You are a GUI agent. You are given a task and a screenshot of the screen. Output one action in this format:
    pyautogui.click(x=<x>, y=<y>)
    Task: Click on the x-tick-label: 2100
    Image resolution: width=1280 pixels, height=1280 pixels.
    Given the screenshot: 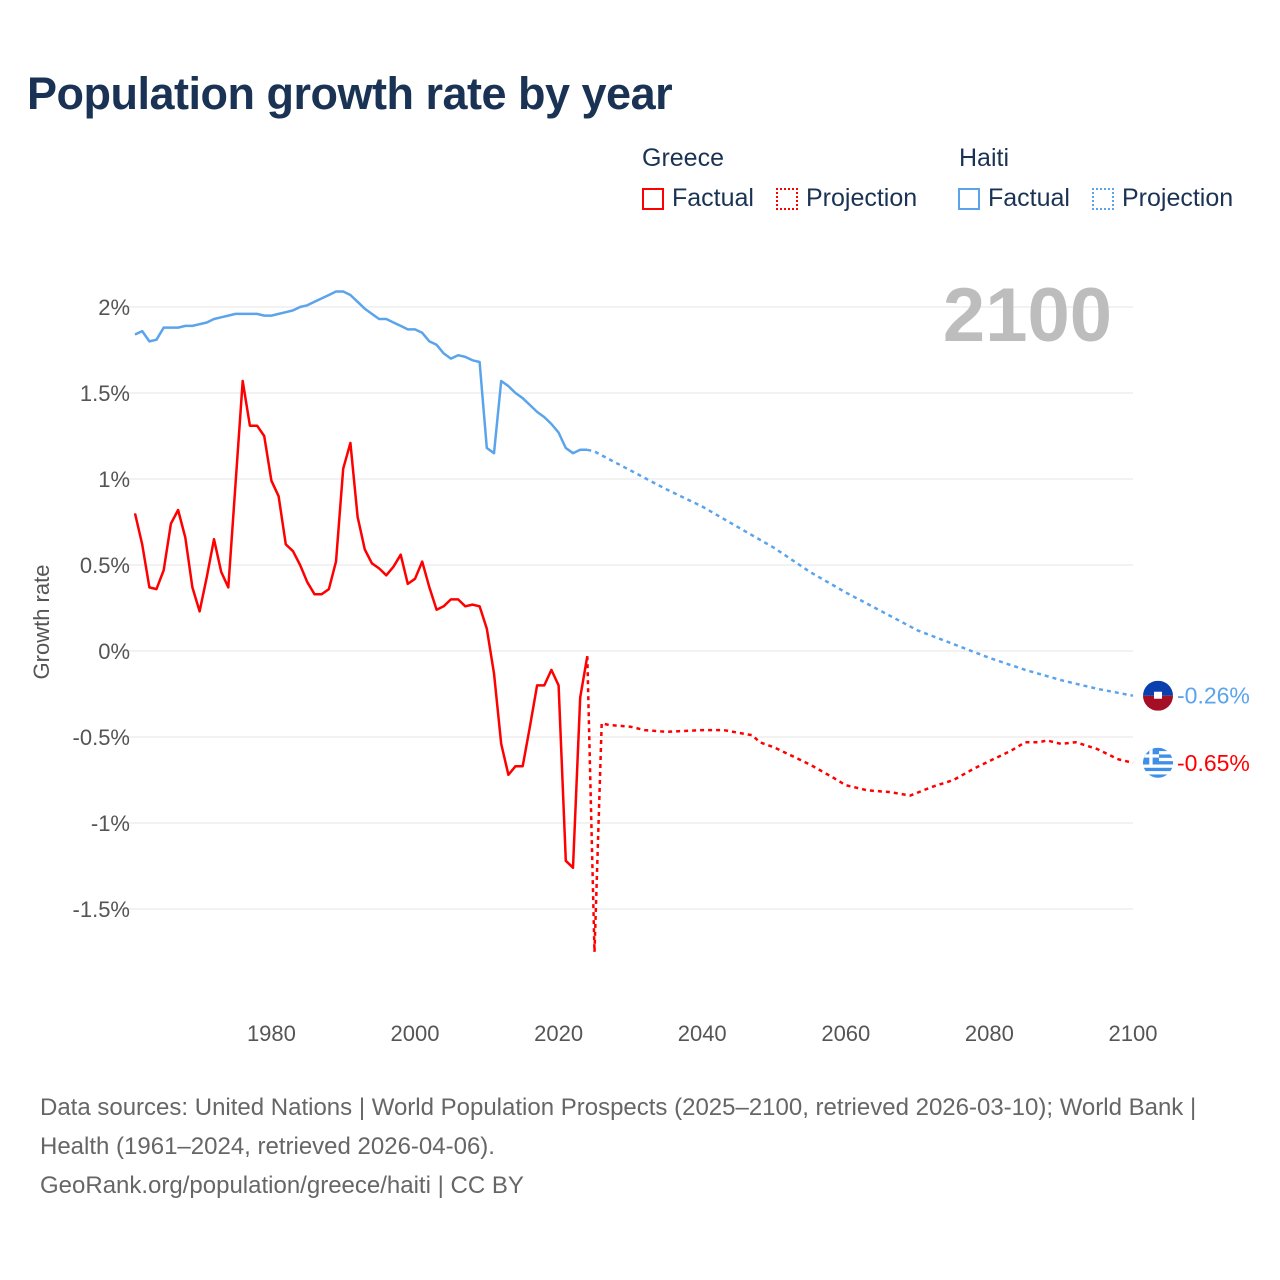 What is the action you would take?
    pyautogui.click(x=1133, y=1033)
    